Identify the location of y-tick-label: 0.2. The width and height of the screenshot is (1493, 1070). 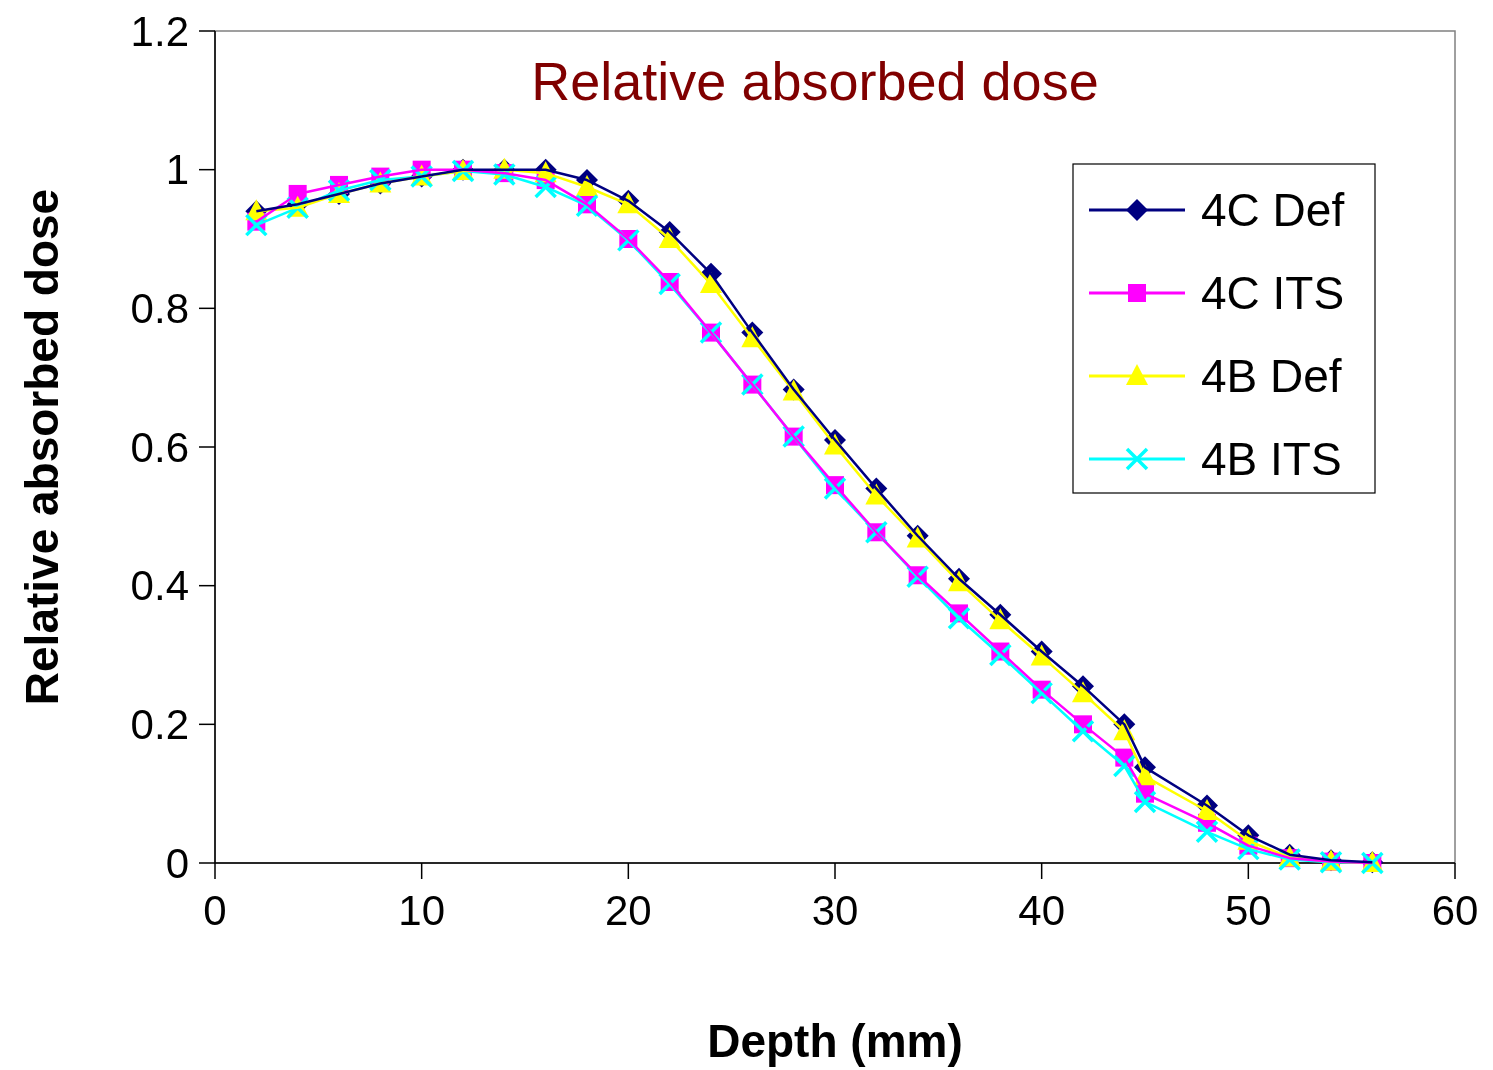
(159, 725).